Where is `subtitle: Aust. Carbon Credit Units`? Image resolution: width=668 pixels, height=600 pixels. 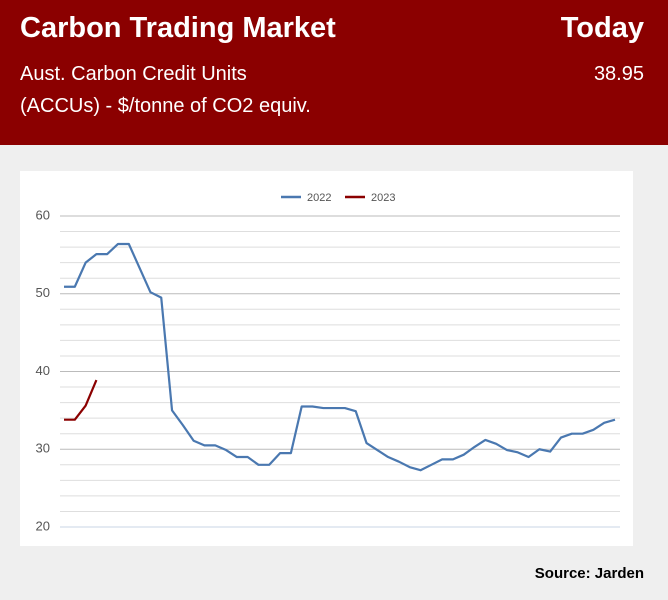
subtitle: Aust. Carbon Credit Units is located at coordinates (133, 74).